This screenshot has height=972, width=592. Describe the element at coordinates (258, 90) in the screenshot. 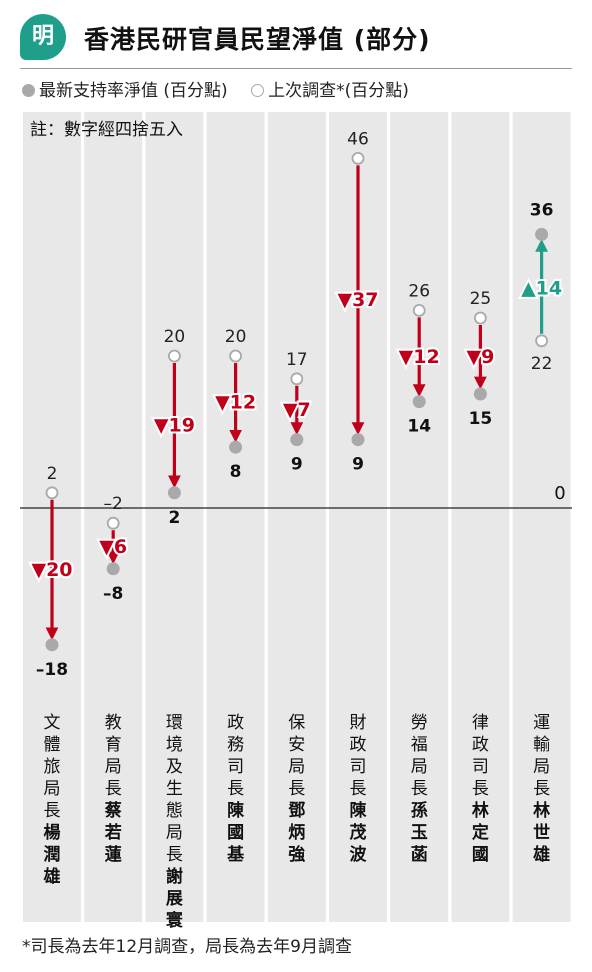

I see `hollow-dot-icon` at that location.